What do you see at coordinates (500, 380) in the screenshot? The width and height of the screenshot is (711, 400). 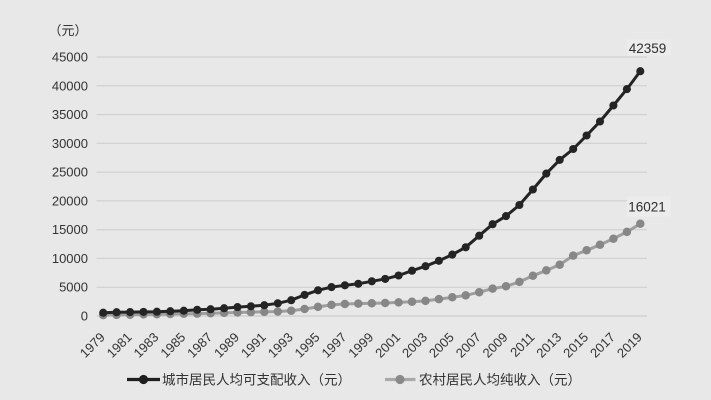 I see `svg-text: 农村居民人均纯收入（元）` at bounding box center [500, 380].